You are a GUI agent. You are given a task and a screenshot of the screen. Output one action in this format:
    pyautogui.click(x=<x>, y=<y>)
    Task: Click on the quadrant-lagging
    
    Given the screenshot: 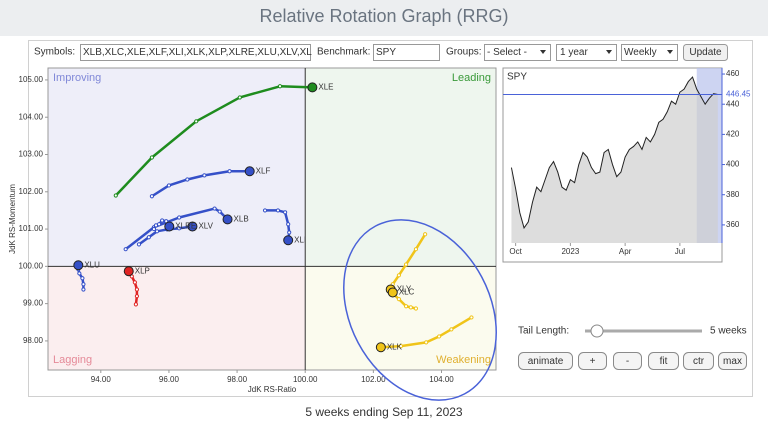 What is the action you would take?
    pyautogui.click(x=177, y=318)
    